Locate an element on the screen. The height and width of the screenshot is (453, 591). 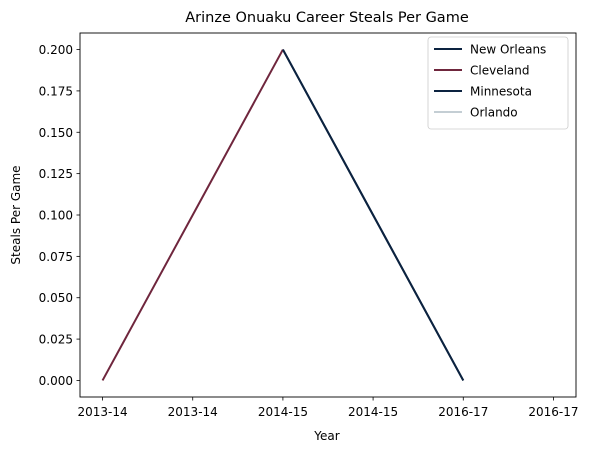
y-tick-label: 0.125 is located at coordinates (56, 174).